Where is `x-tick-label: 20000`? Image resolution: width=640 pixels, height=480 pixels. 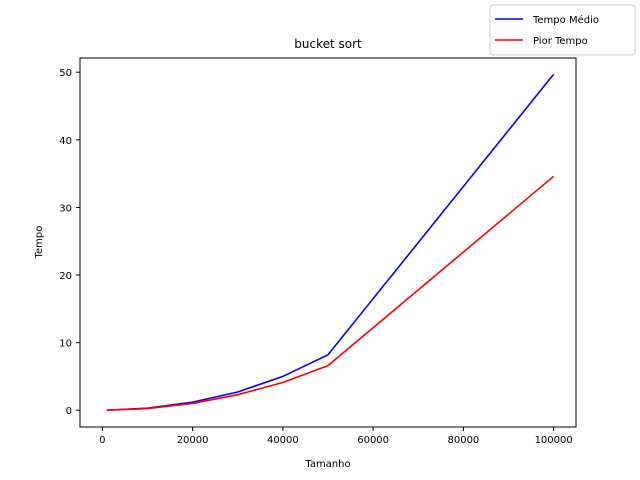
x-tick-label: 20000 is located at coordinates (193, 440).